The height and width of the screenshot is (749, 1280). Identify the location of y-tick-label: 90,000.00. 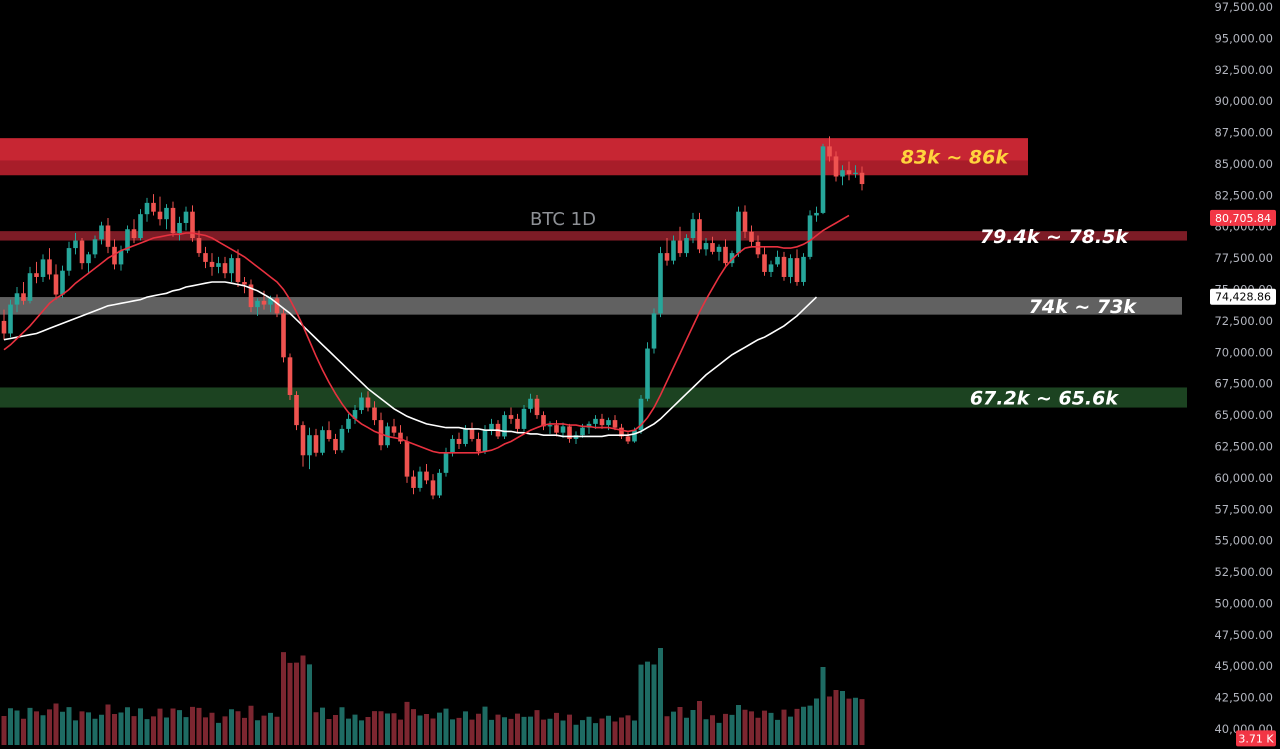
(1243, 101).